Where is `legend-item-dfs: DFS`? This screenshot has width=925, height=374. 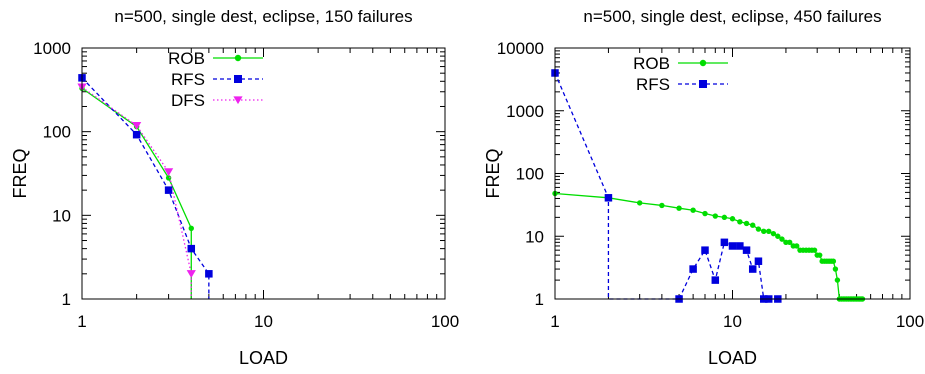
legend-item-dfs: DFS is located at coordinates (217, 100).